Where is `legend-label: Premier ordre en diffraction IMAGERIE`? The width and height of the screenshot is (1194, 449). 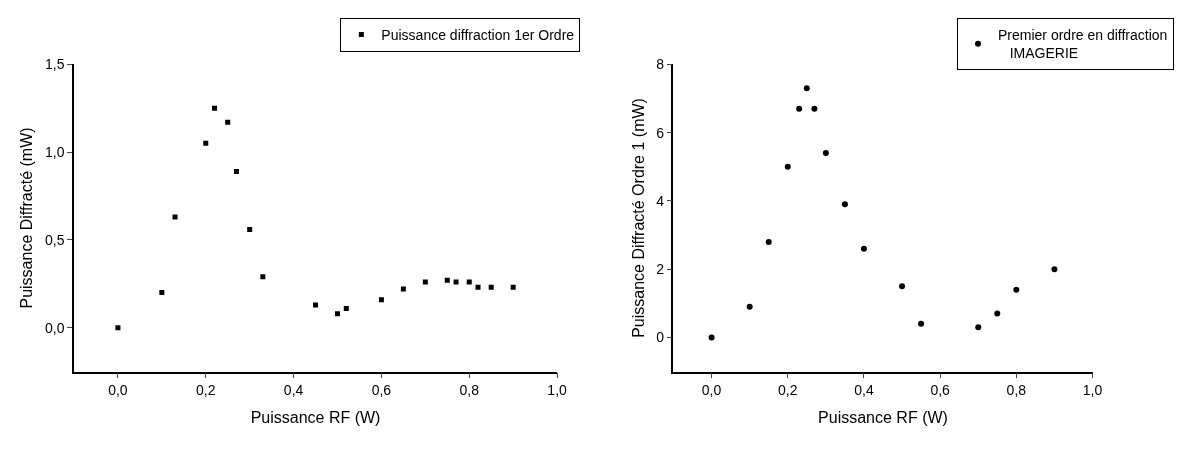 legend-label: Premier ordre en diffraction IMAGERIE is located at coordinates (1083, 44).